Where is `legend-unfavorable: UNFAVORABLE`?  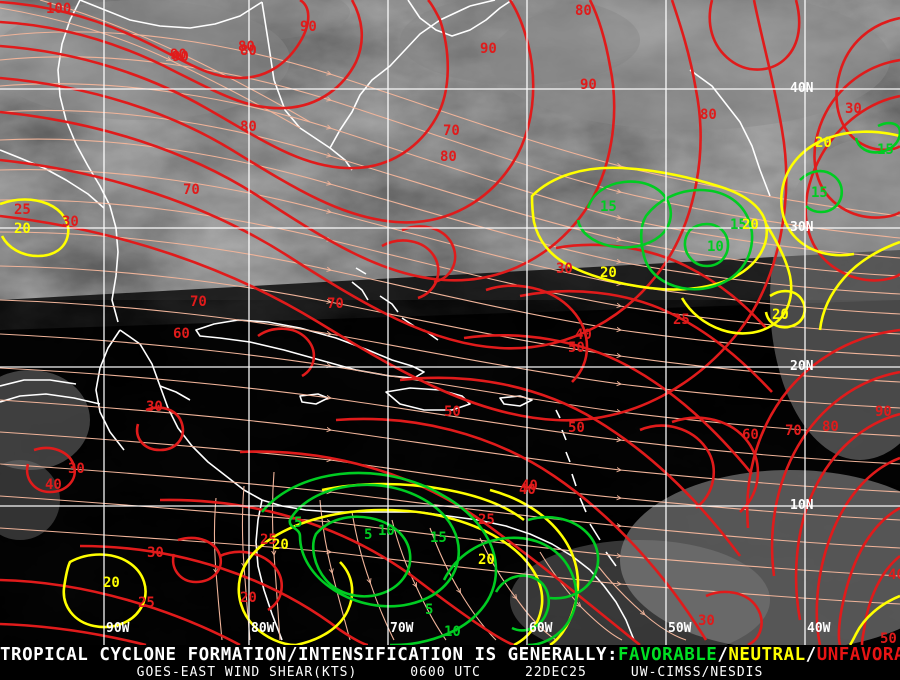
legend-unfavorable: UNFAVORABLE is located at coordinates (858, 655).